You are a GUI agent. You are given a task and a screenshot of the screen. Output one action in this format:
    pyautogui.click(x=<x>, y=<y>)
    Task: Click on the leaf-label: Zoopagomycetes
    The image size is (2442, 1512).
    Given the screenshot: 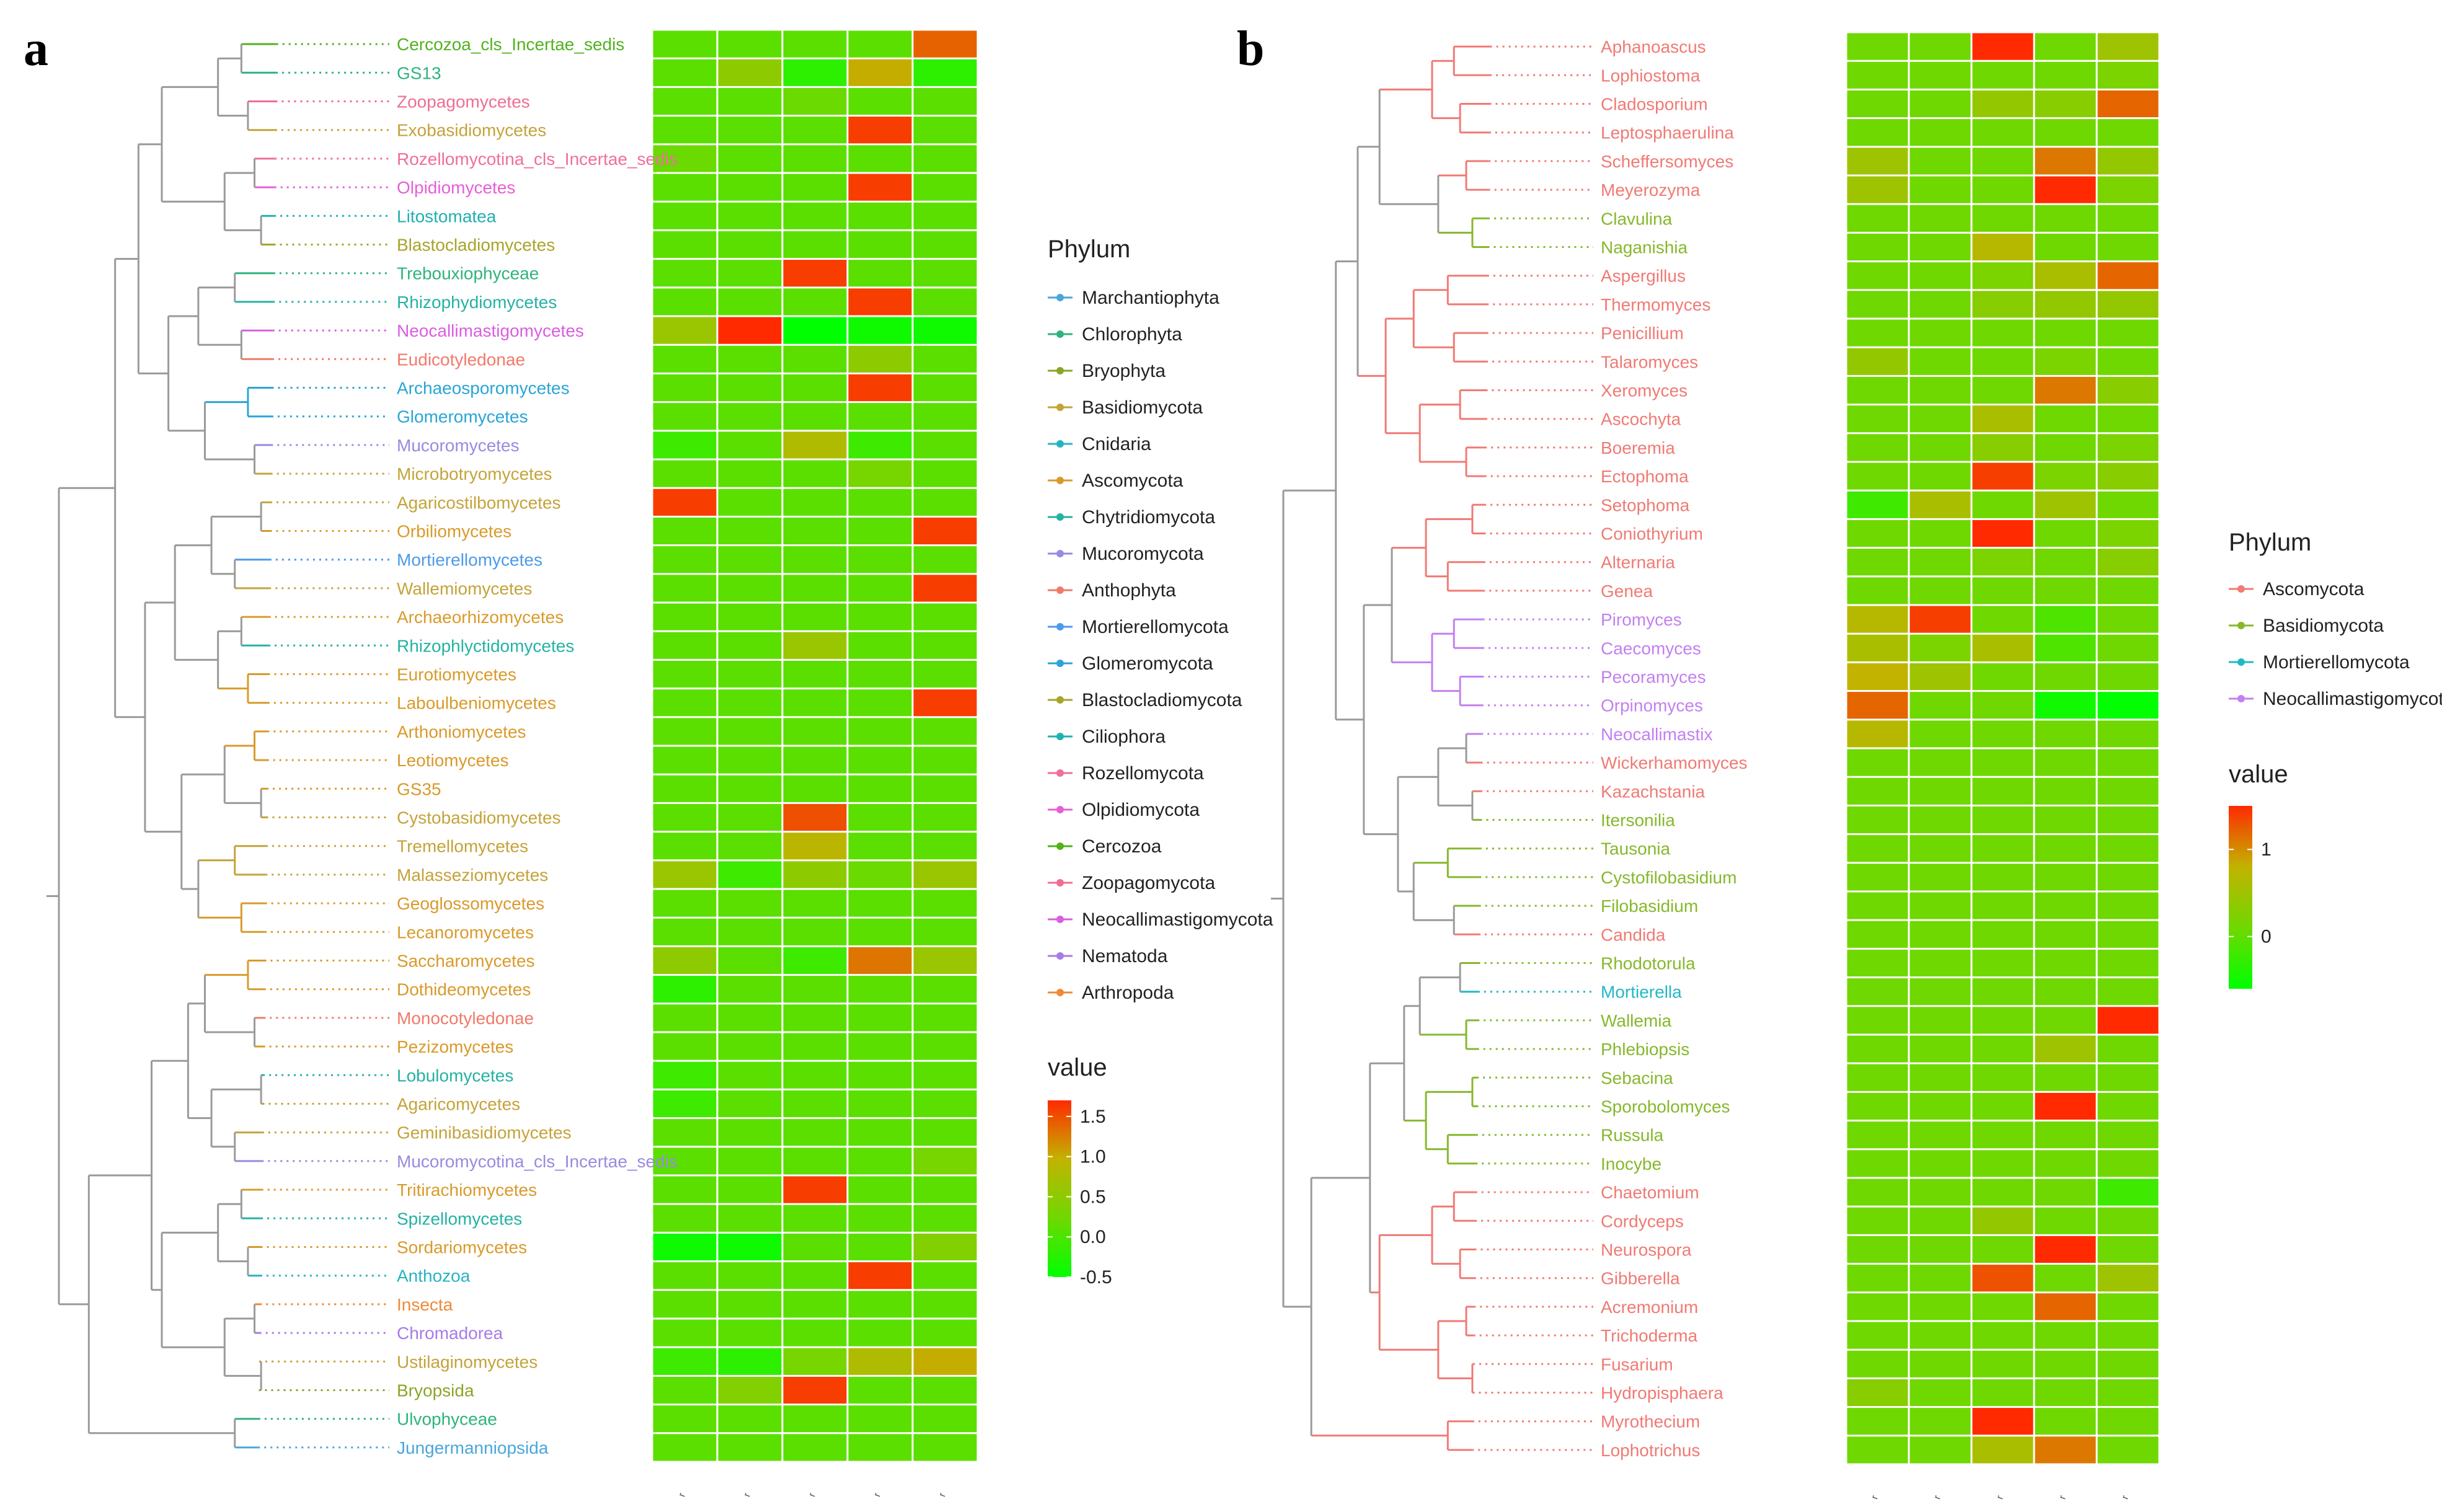 What is the action you would take?
    pyautogui.click(x=463, y=102)
    